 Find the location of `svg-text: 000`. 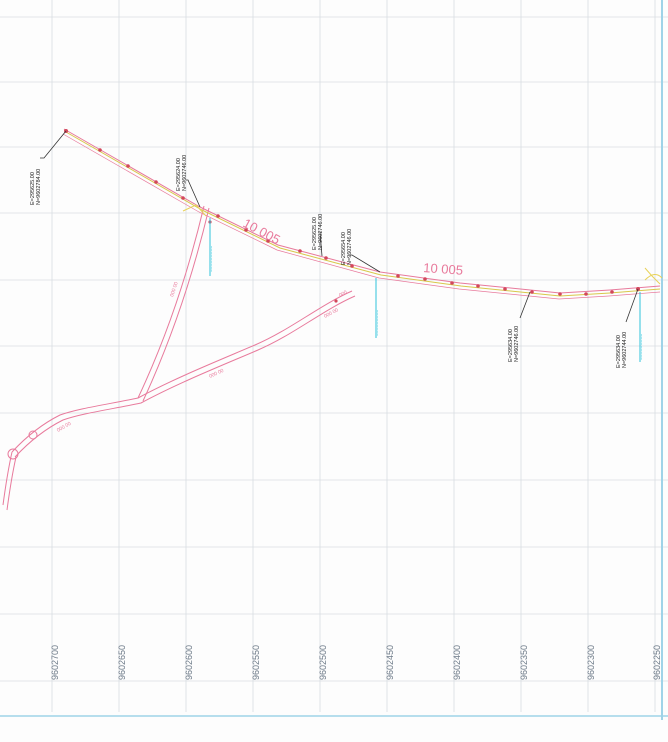

svg-text: 000 is located at coordinates (343, 293).